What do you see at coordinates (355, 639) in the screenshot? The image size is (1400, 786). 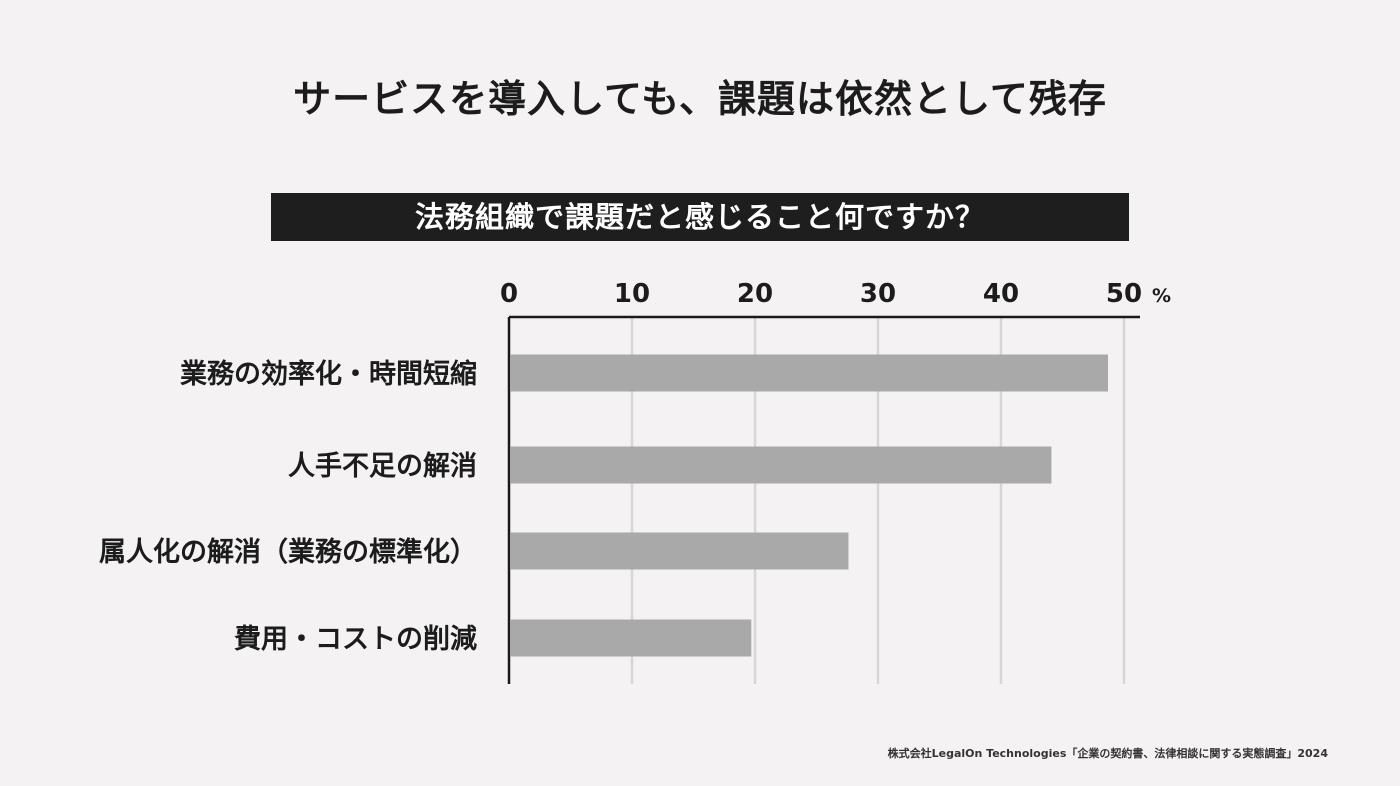 I see `category-label: 費用・コストの削減` at bounding box center [355, 639].